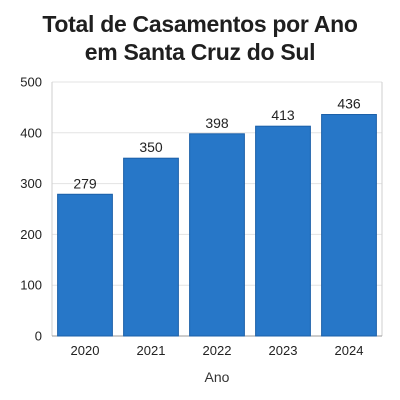  What do you see at coordinates (151, 147) in the screenshot?
I see `data-label-2021: 350` at bounding box center [151, 147].